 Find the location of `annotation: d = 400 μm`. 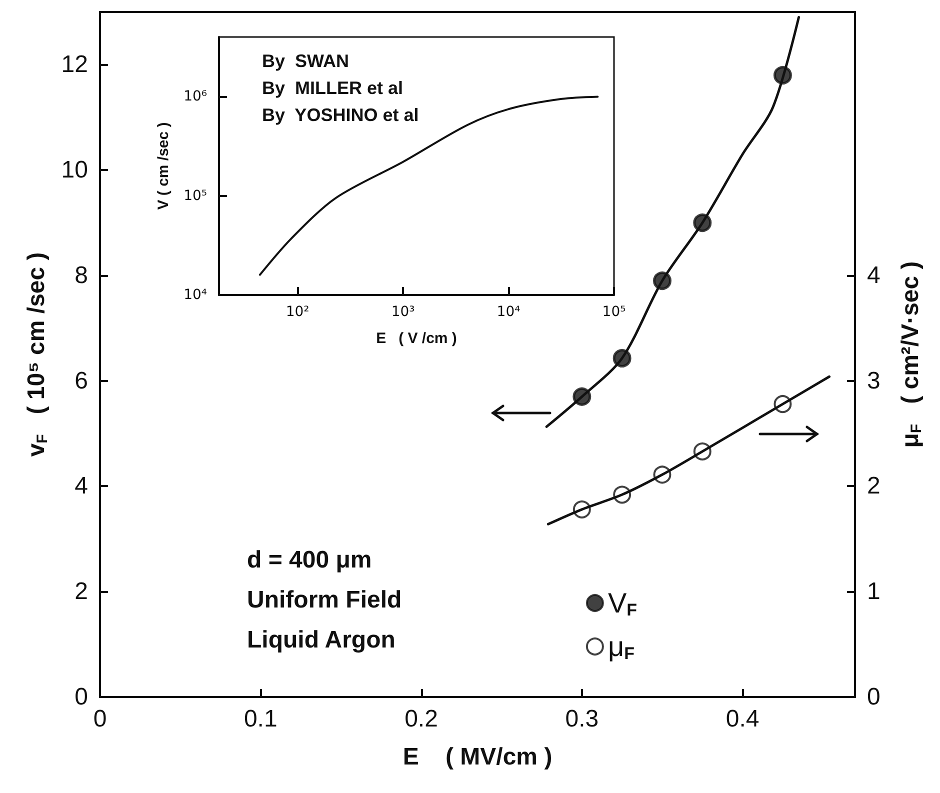

annotation: d = 400 μm is located at coordinates (309, 560).